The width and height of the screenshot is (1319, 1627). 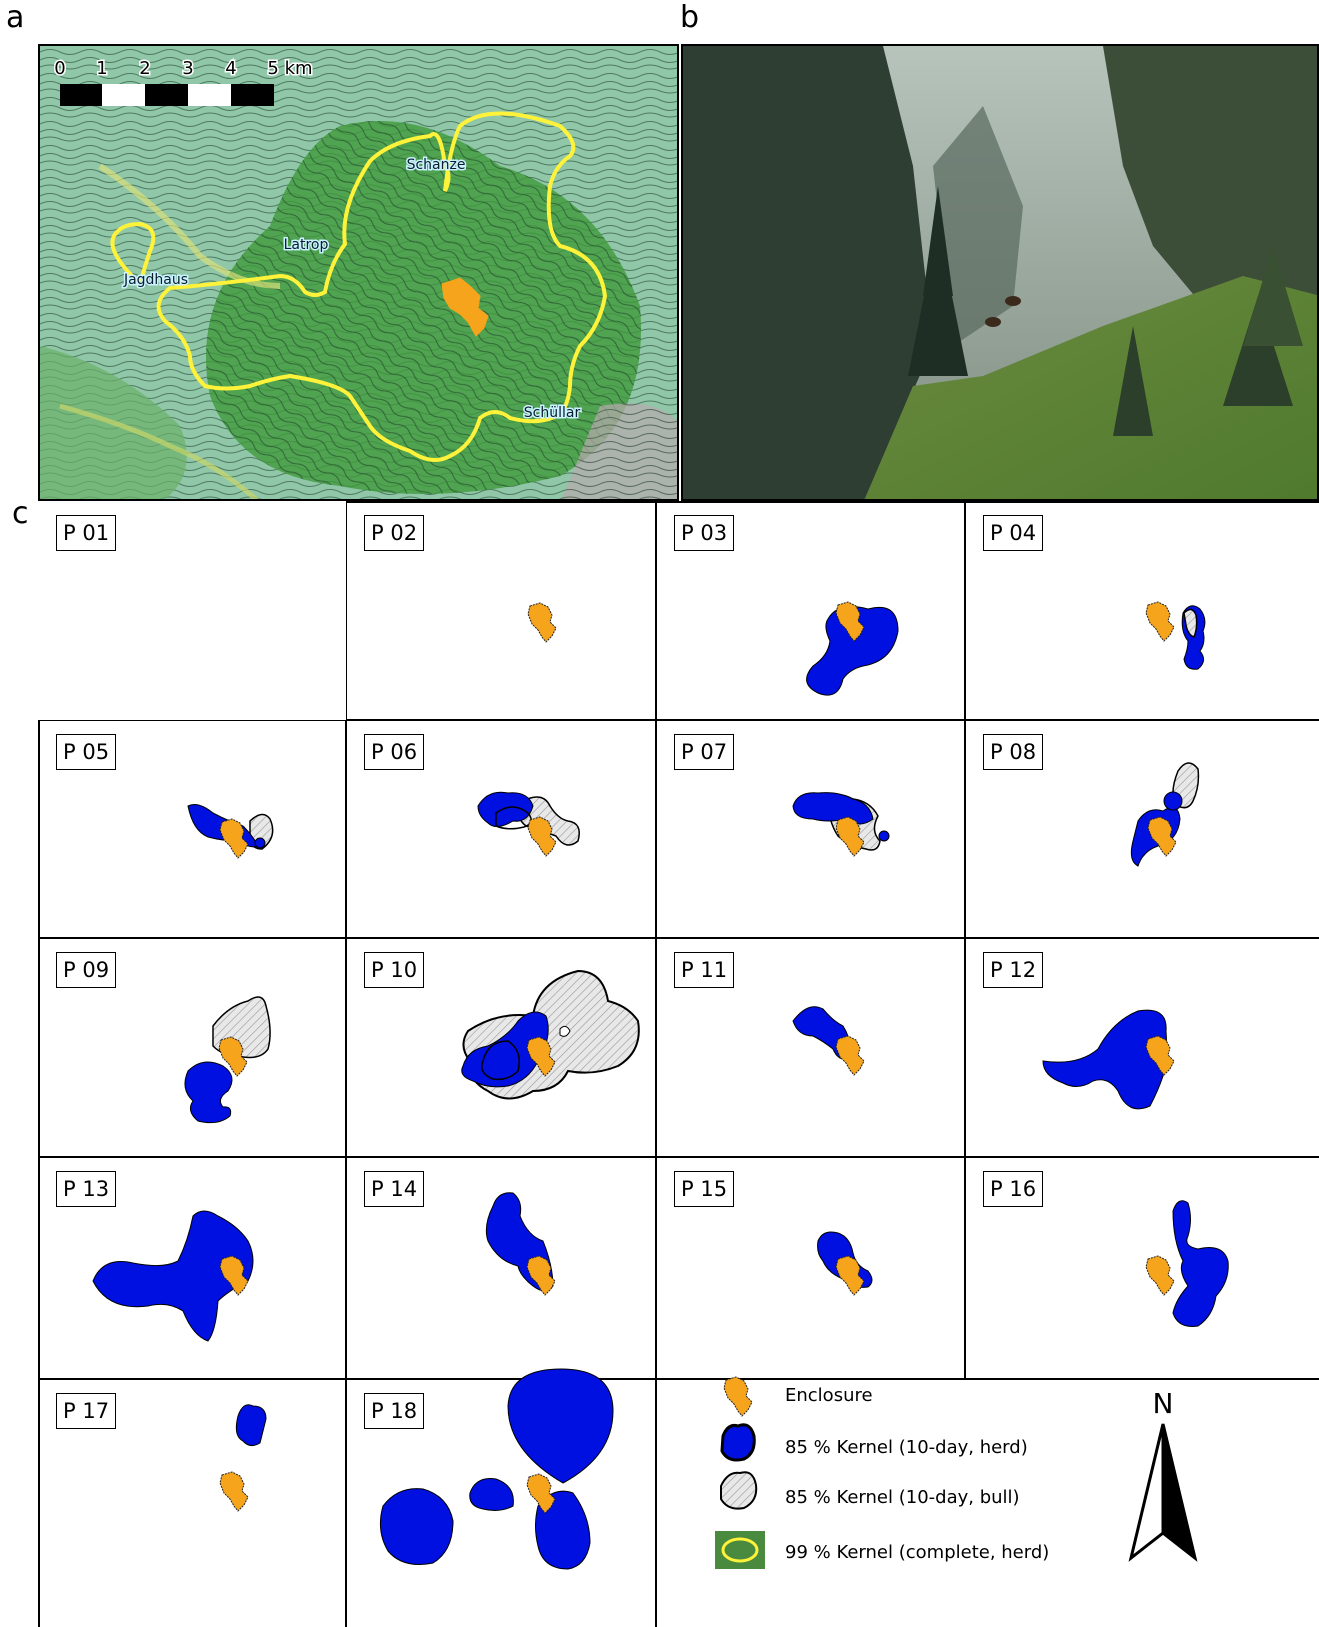 I want to click on panel-label: P 06, so click(x=394, y=752).